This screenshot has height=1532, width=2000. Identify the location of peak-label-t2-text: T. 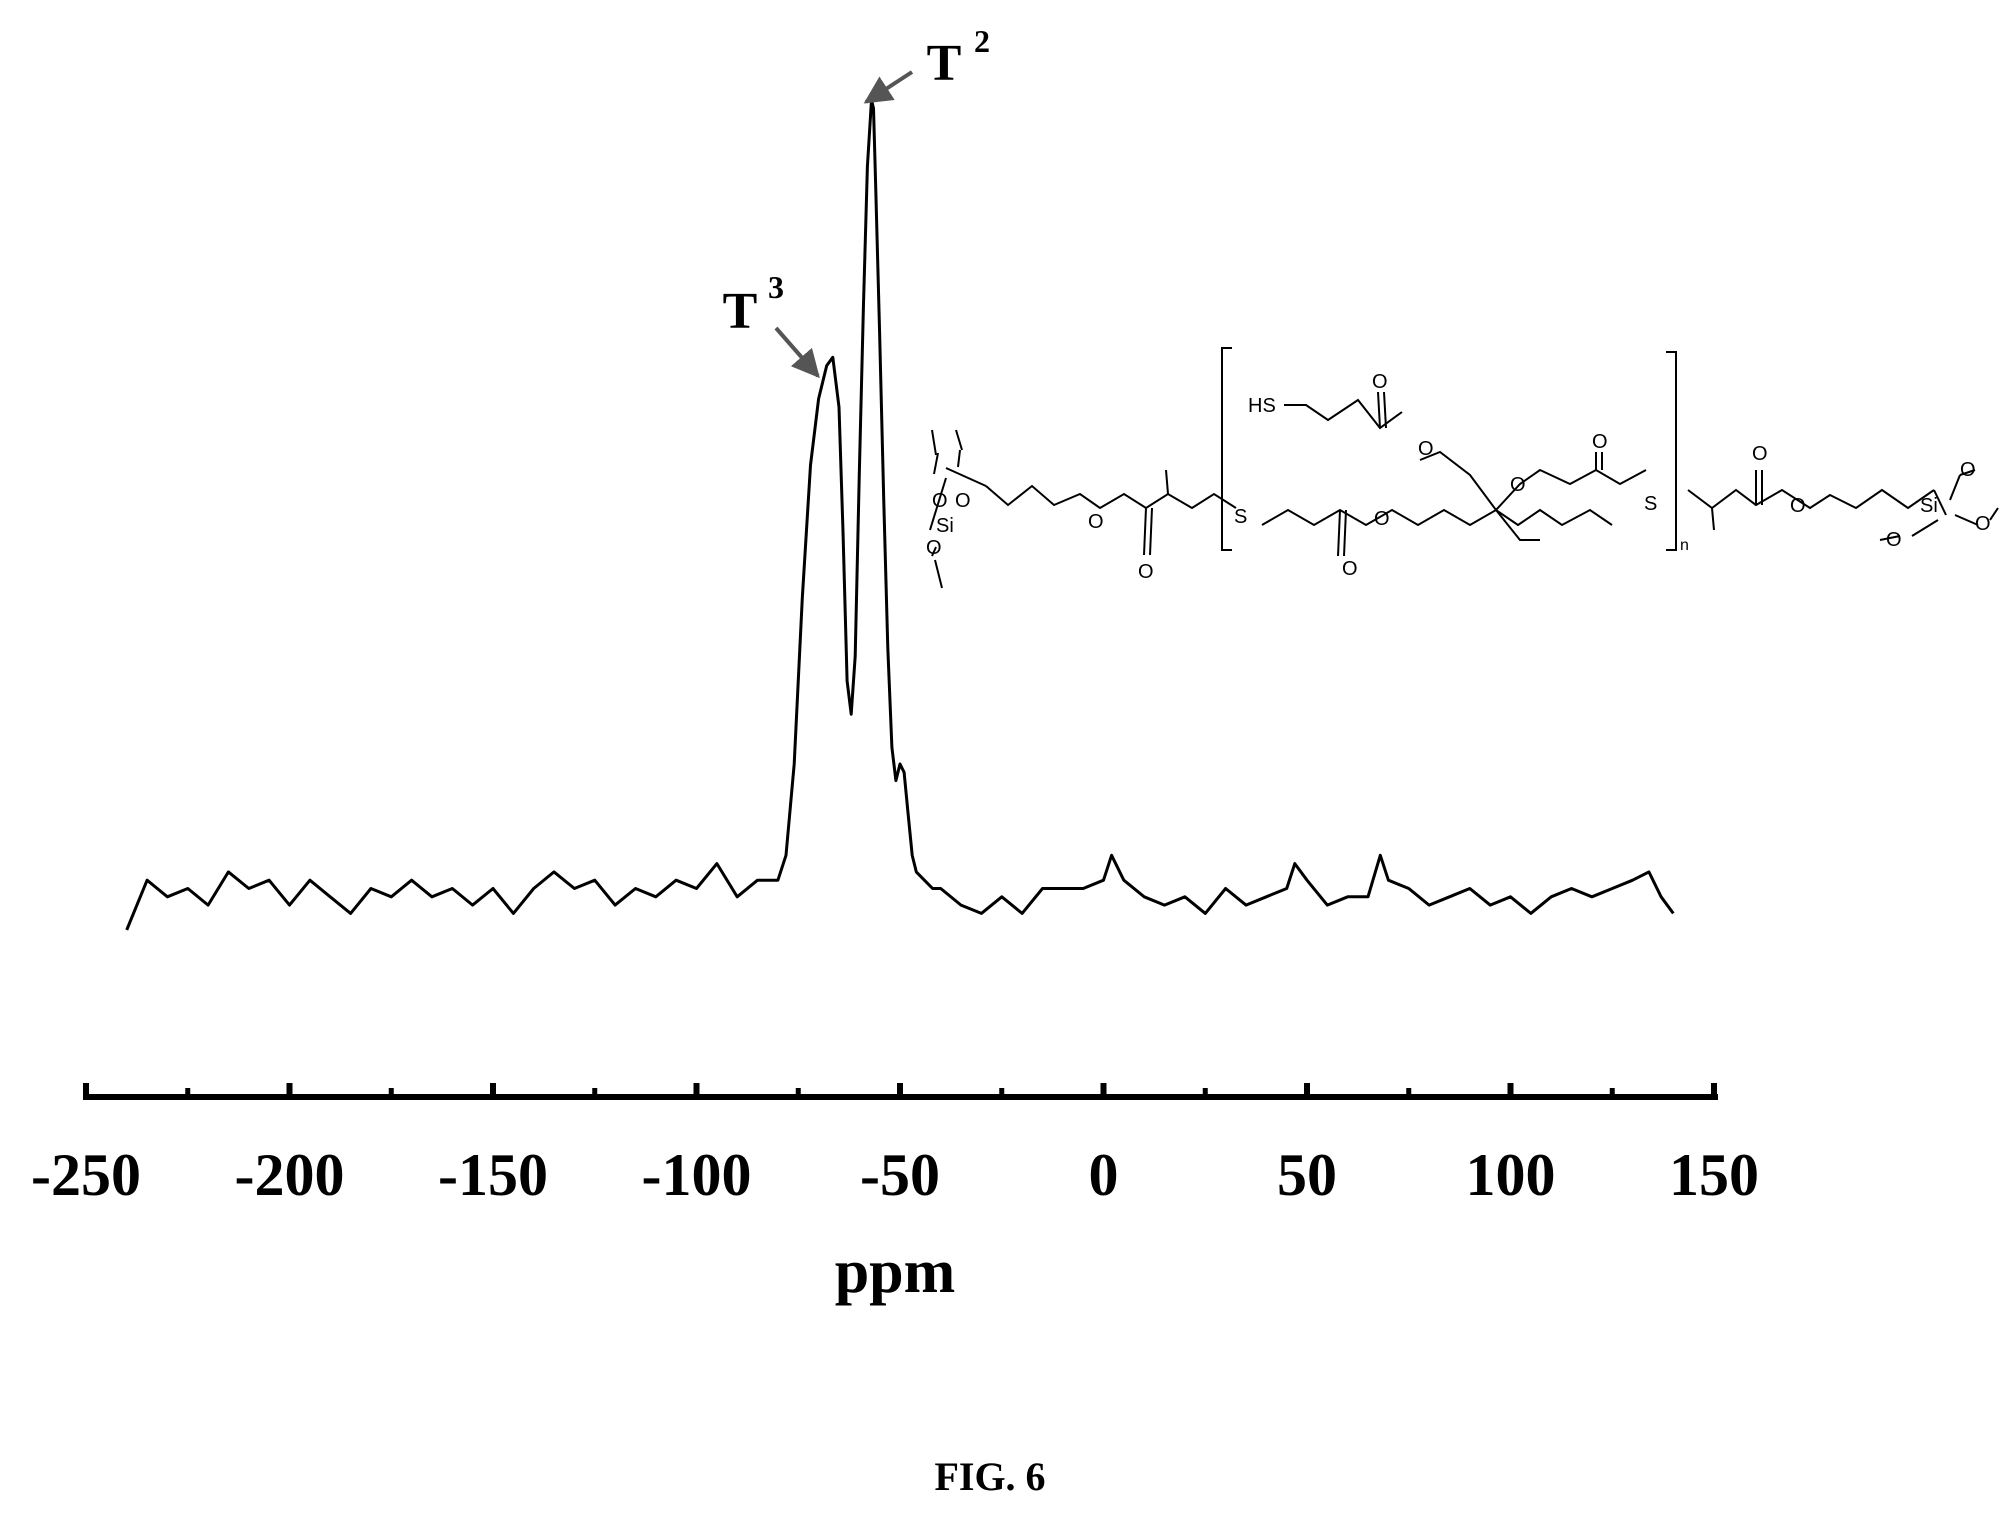
(944, 63).